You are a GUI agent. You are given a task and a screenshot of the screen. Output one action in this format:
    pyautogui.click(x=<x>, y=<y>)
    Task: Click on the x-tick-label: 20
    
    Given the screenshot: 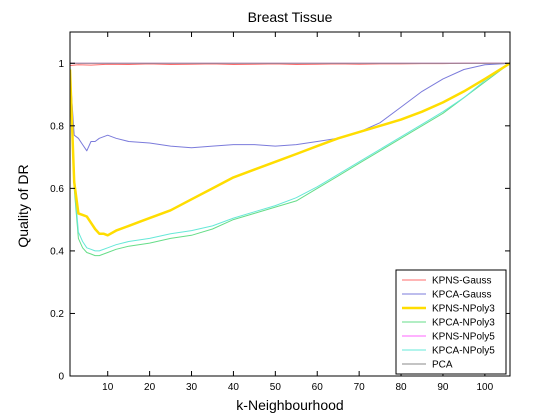 What is the action you would take?
    pyautogui.click(x=150, y=387)
    